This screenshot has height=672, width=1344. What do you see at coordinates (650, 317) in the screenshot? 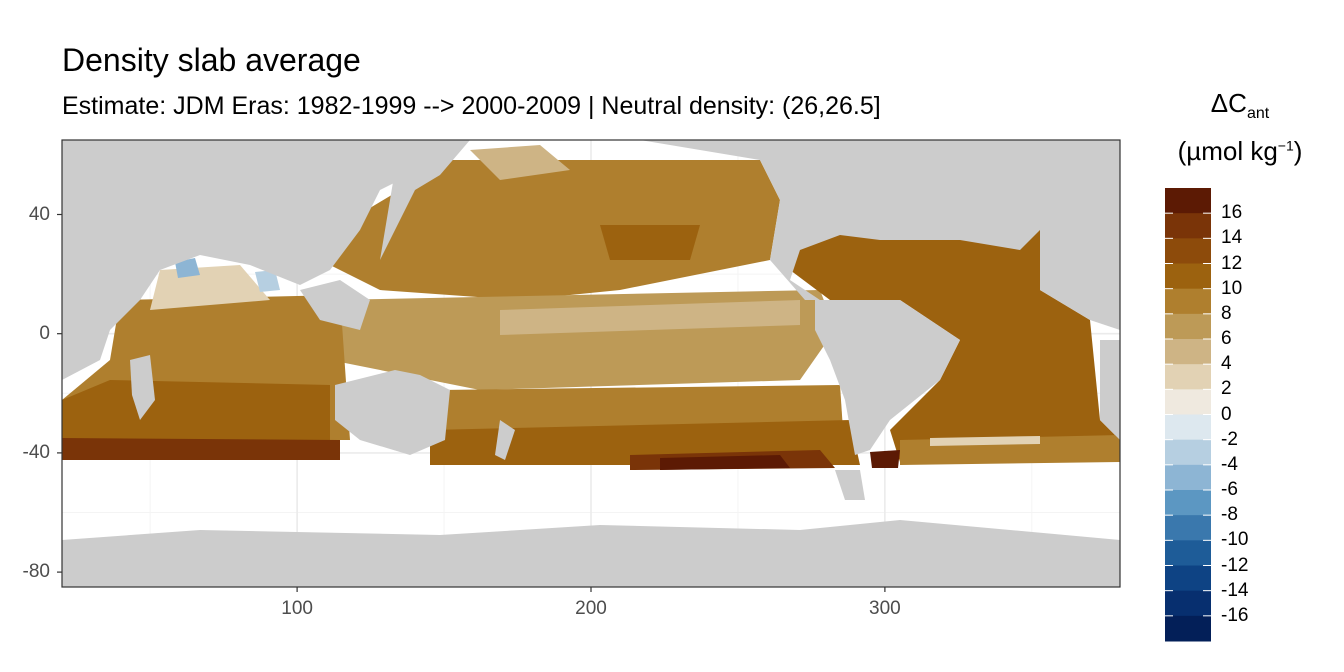
I see `equatorial-pacific-light` at bounding box center [650, 317].